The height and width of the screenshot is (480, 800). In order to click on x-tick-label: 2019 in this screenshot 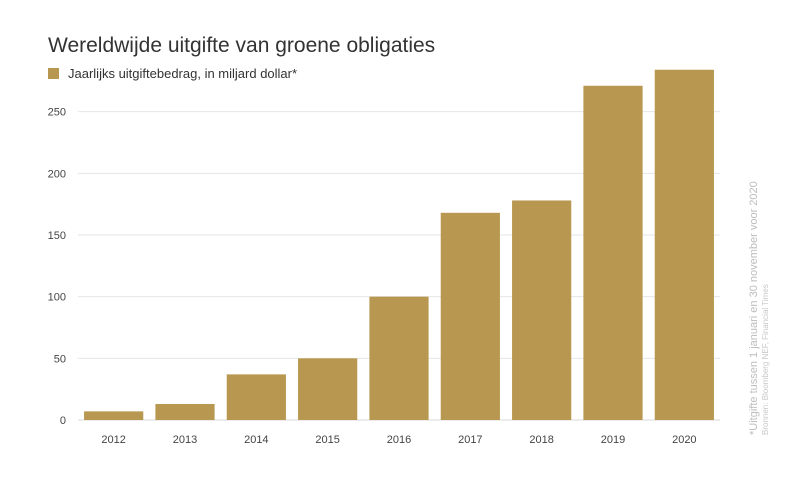, I will do `click(613, 440)`.